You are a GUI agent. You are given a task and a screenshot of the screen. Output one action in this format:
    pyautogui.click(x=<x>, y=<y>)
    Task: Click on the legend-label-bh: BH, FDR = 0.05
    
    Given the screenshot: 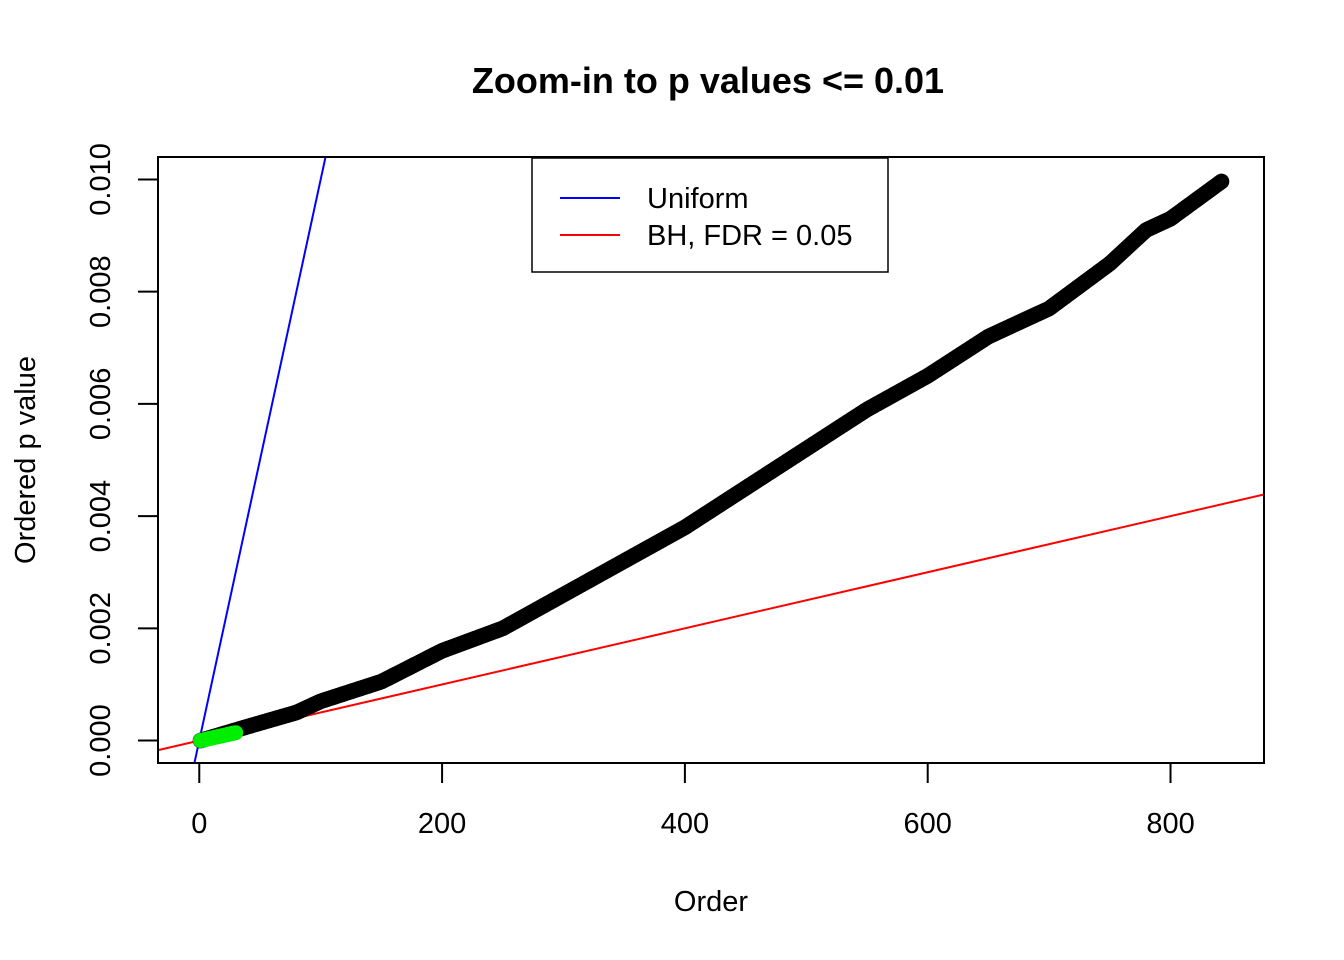 What is the action you would take?
    pyautogui.click(x=750, y=236)
    